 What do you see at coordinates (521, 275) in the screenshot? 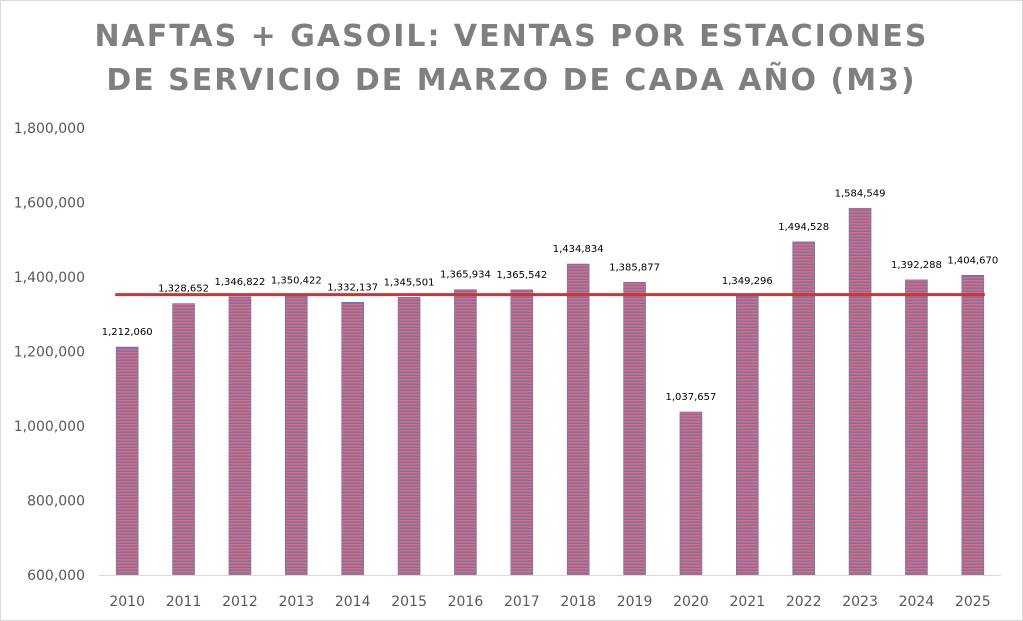
I see `data-label: 1,365,542` at bounding box center [521, 275].